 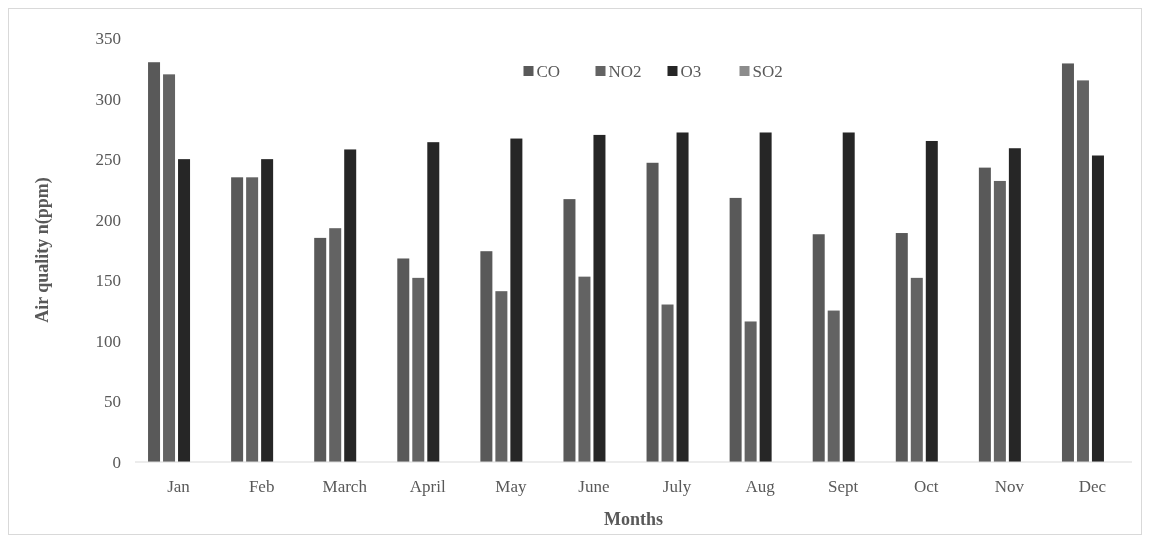 What do you see at coordinates (108, 220) in the screenshot?
I see `y-tick-label: 200` at bounding box center [108, 220].